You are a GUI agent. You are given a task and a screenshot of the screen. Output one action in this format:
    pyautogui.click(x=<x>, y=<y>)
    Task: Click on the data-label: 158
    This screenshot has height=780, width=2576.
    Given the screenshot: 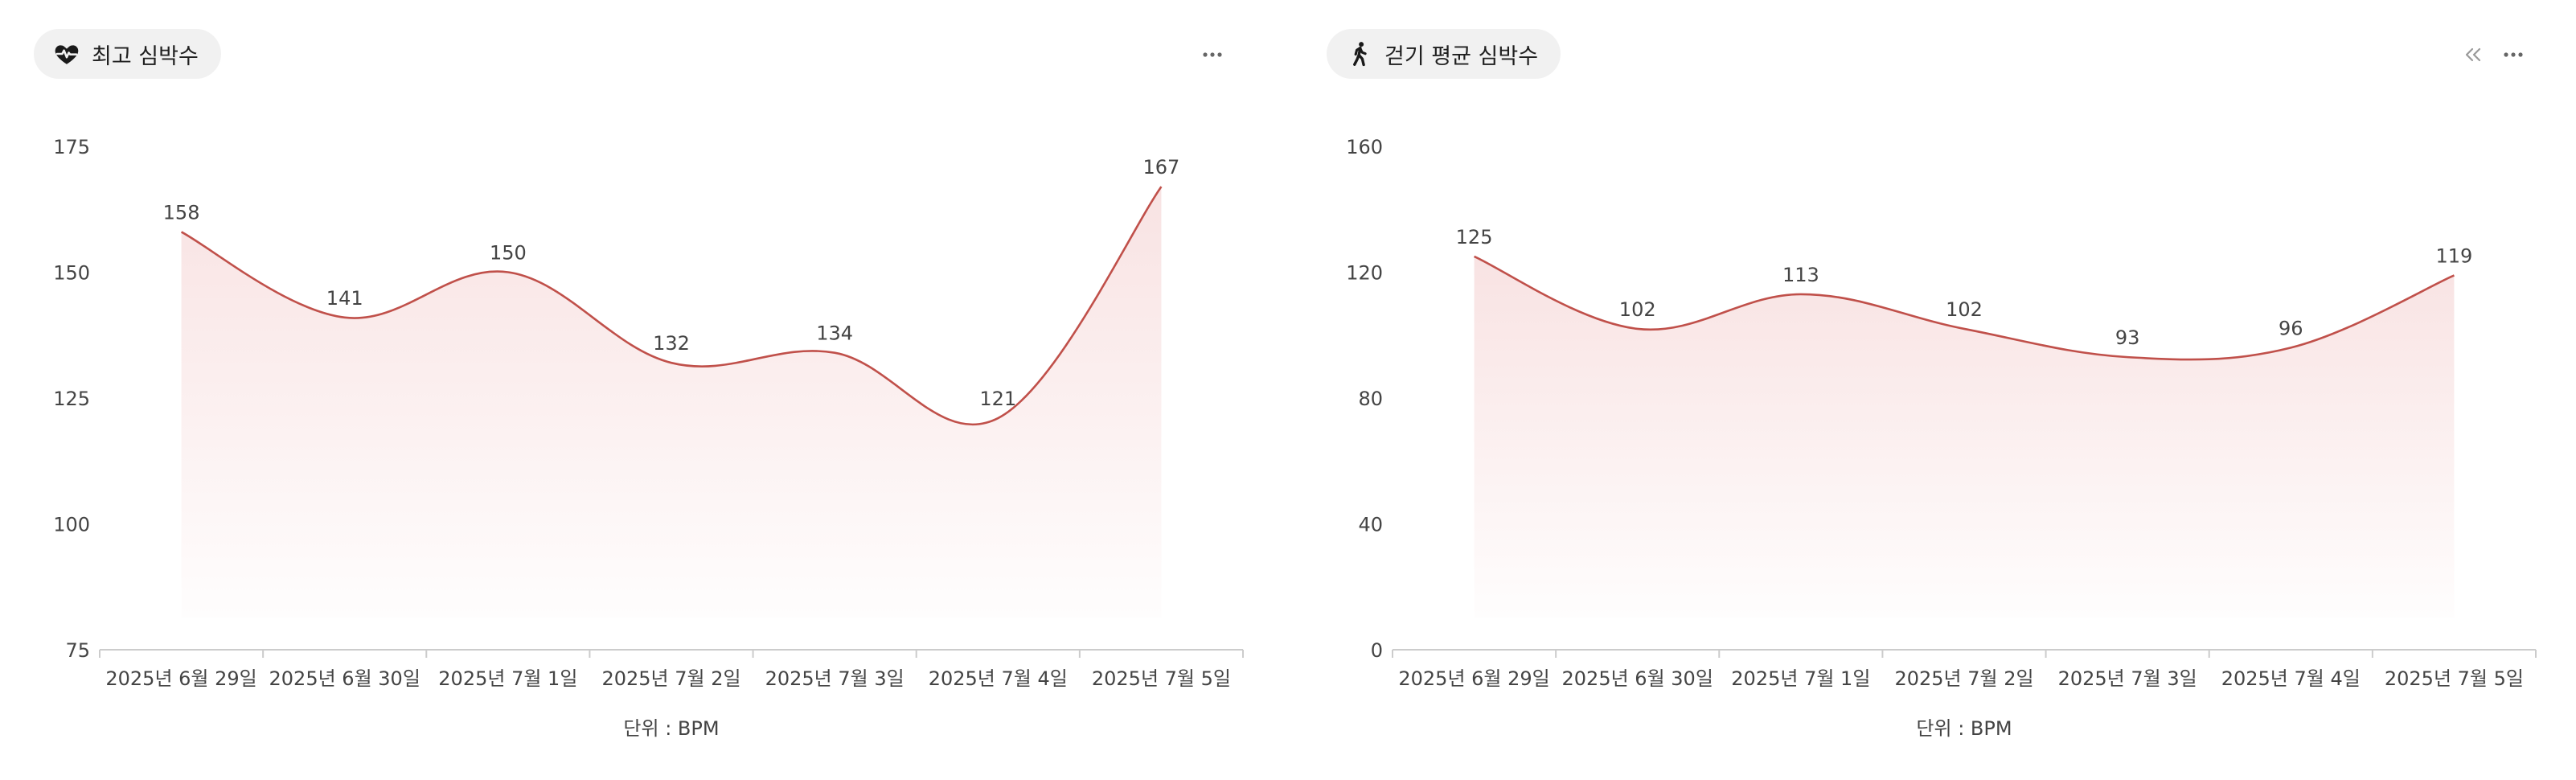 What is the action you would take?
    pyautogui.click(x=181, y=212)
    